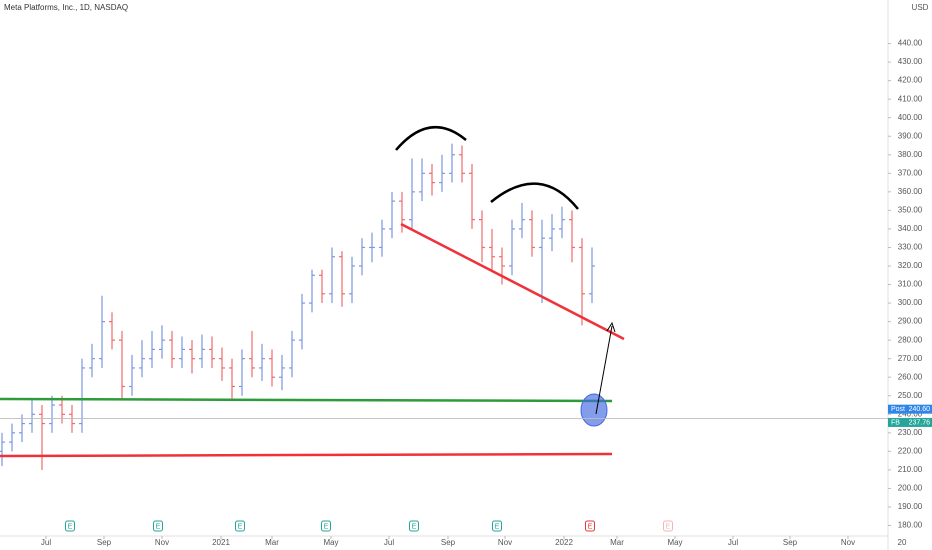 This screenshot has width=932, height=550. I want to click on y-tick-label: 300.00, so click(910, 302).